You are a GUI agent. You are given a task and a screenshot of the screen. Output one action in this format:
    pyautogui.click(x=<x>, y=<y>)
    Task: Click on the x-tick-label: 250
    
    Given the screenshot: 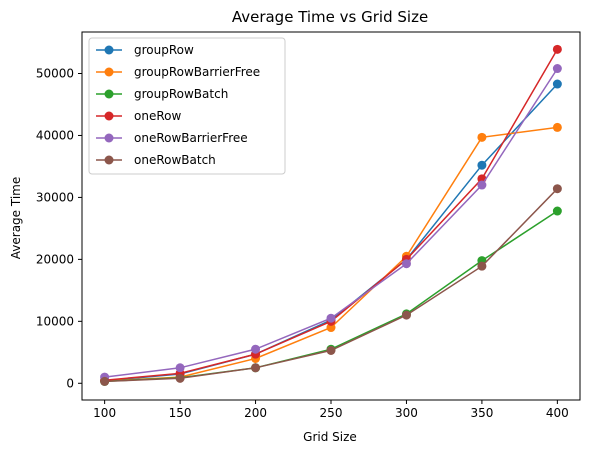 What is the action you would take?
    pyautogui.click(x=331, y=413)
    